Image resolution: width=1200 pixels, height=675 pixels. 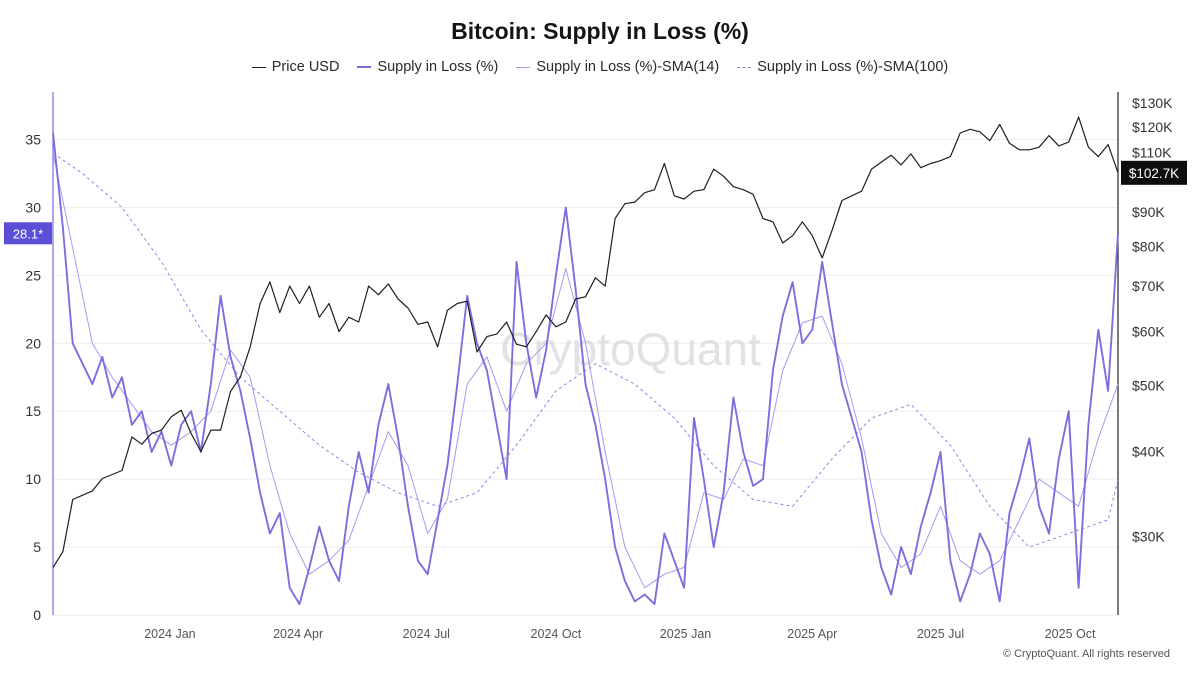 I want to click on badge-layer: 28.1* $102.7K, so click(x=595, y=202).